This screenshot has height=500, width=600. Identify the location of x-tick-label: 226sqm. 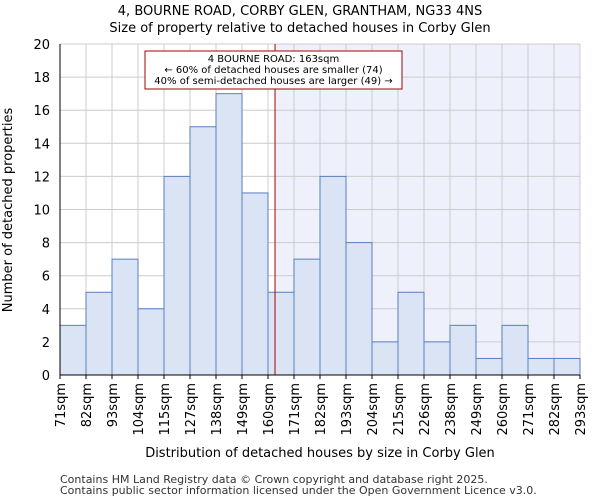
(425, 409).